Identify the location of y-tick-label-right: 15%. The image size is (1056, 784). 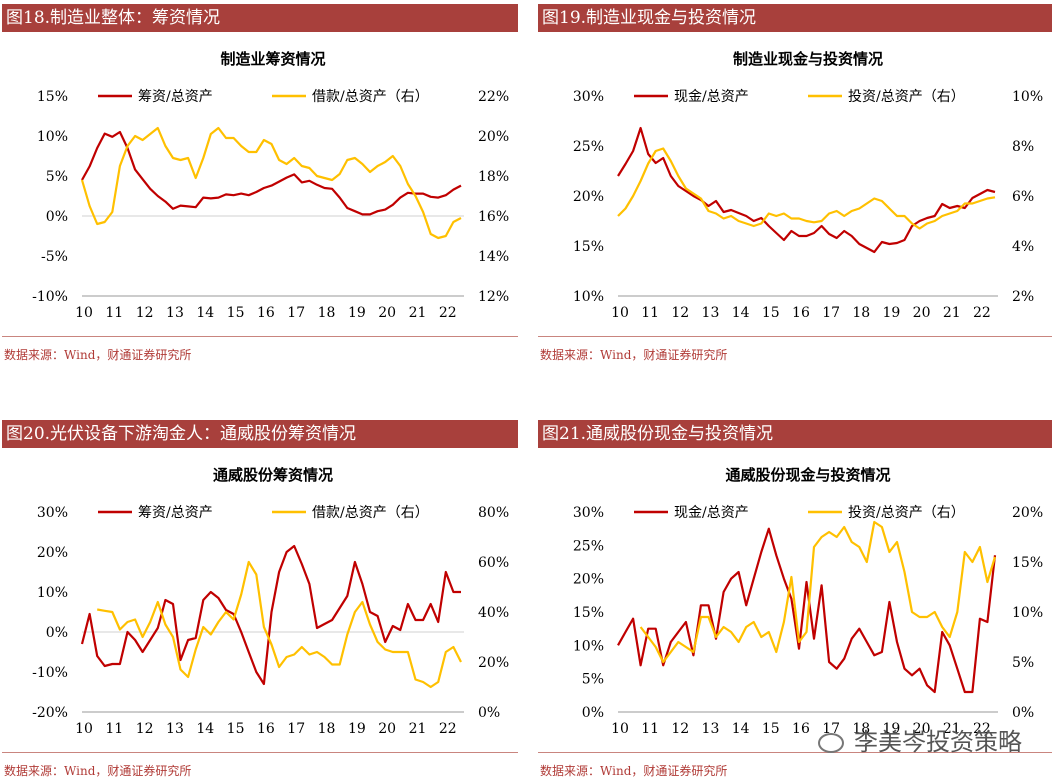
(1027, 563).